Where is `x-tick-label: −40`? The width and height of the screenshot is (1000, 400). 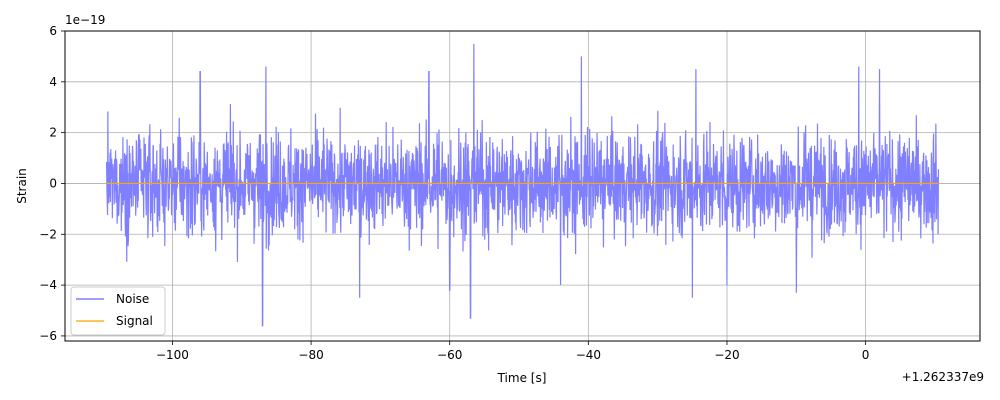
x-tick-label: −40 is located at coordinates (588, 355).